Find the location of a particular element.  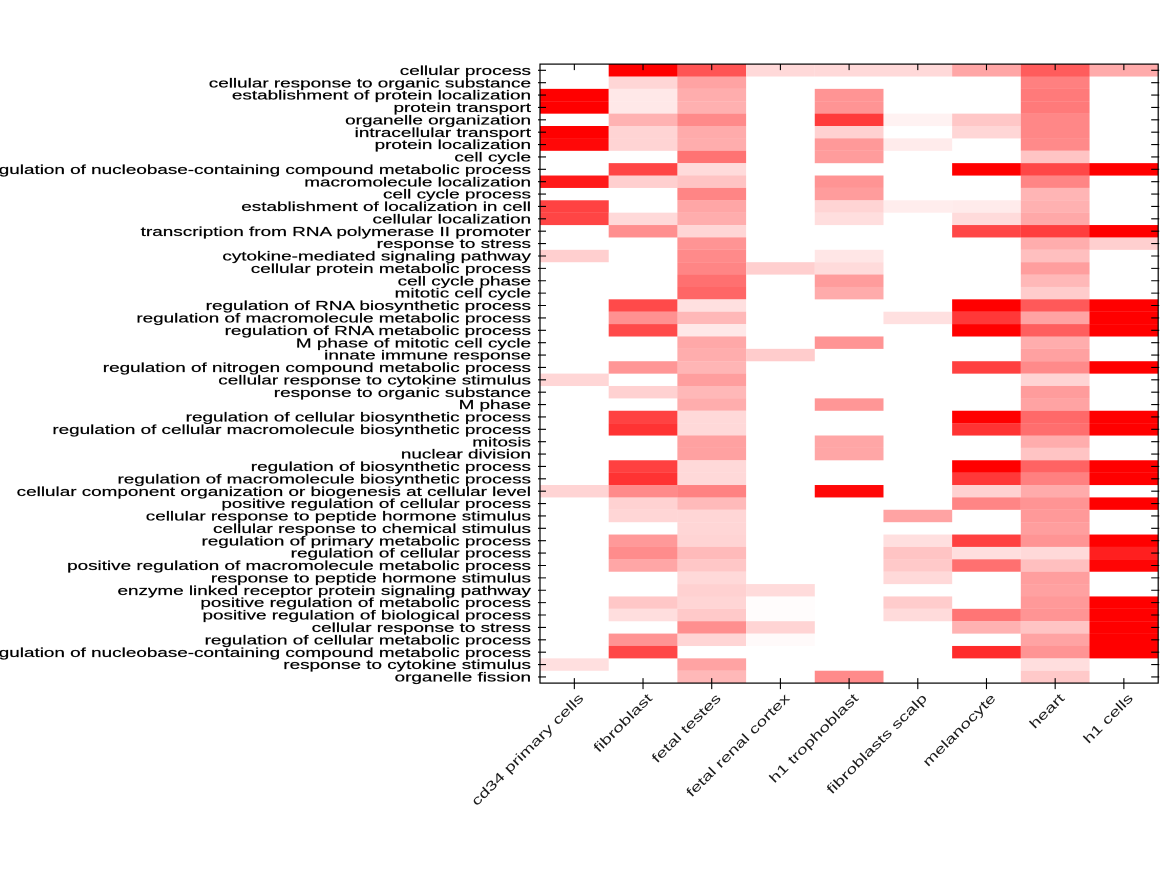

svg-text: intracellular transport is located at coordinates (443, 132).